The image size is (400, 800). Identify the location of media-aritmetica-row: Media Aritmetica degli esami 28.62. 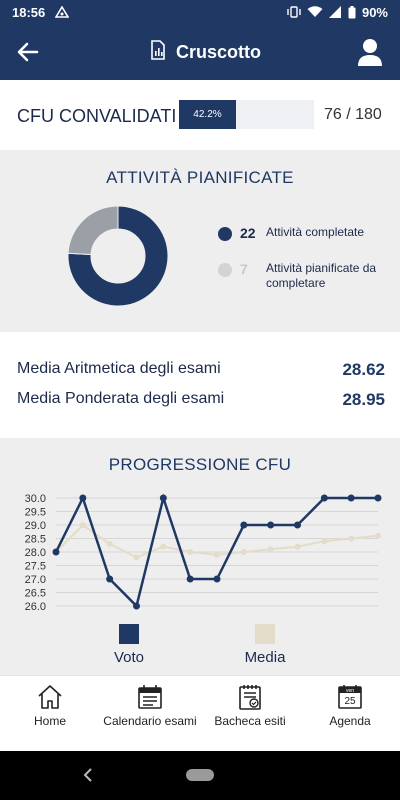
(201, 370).